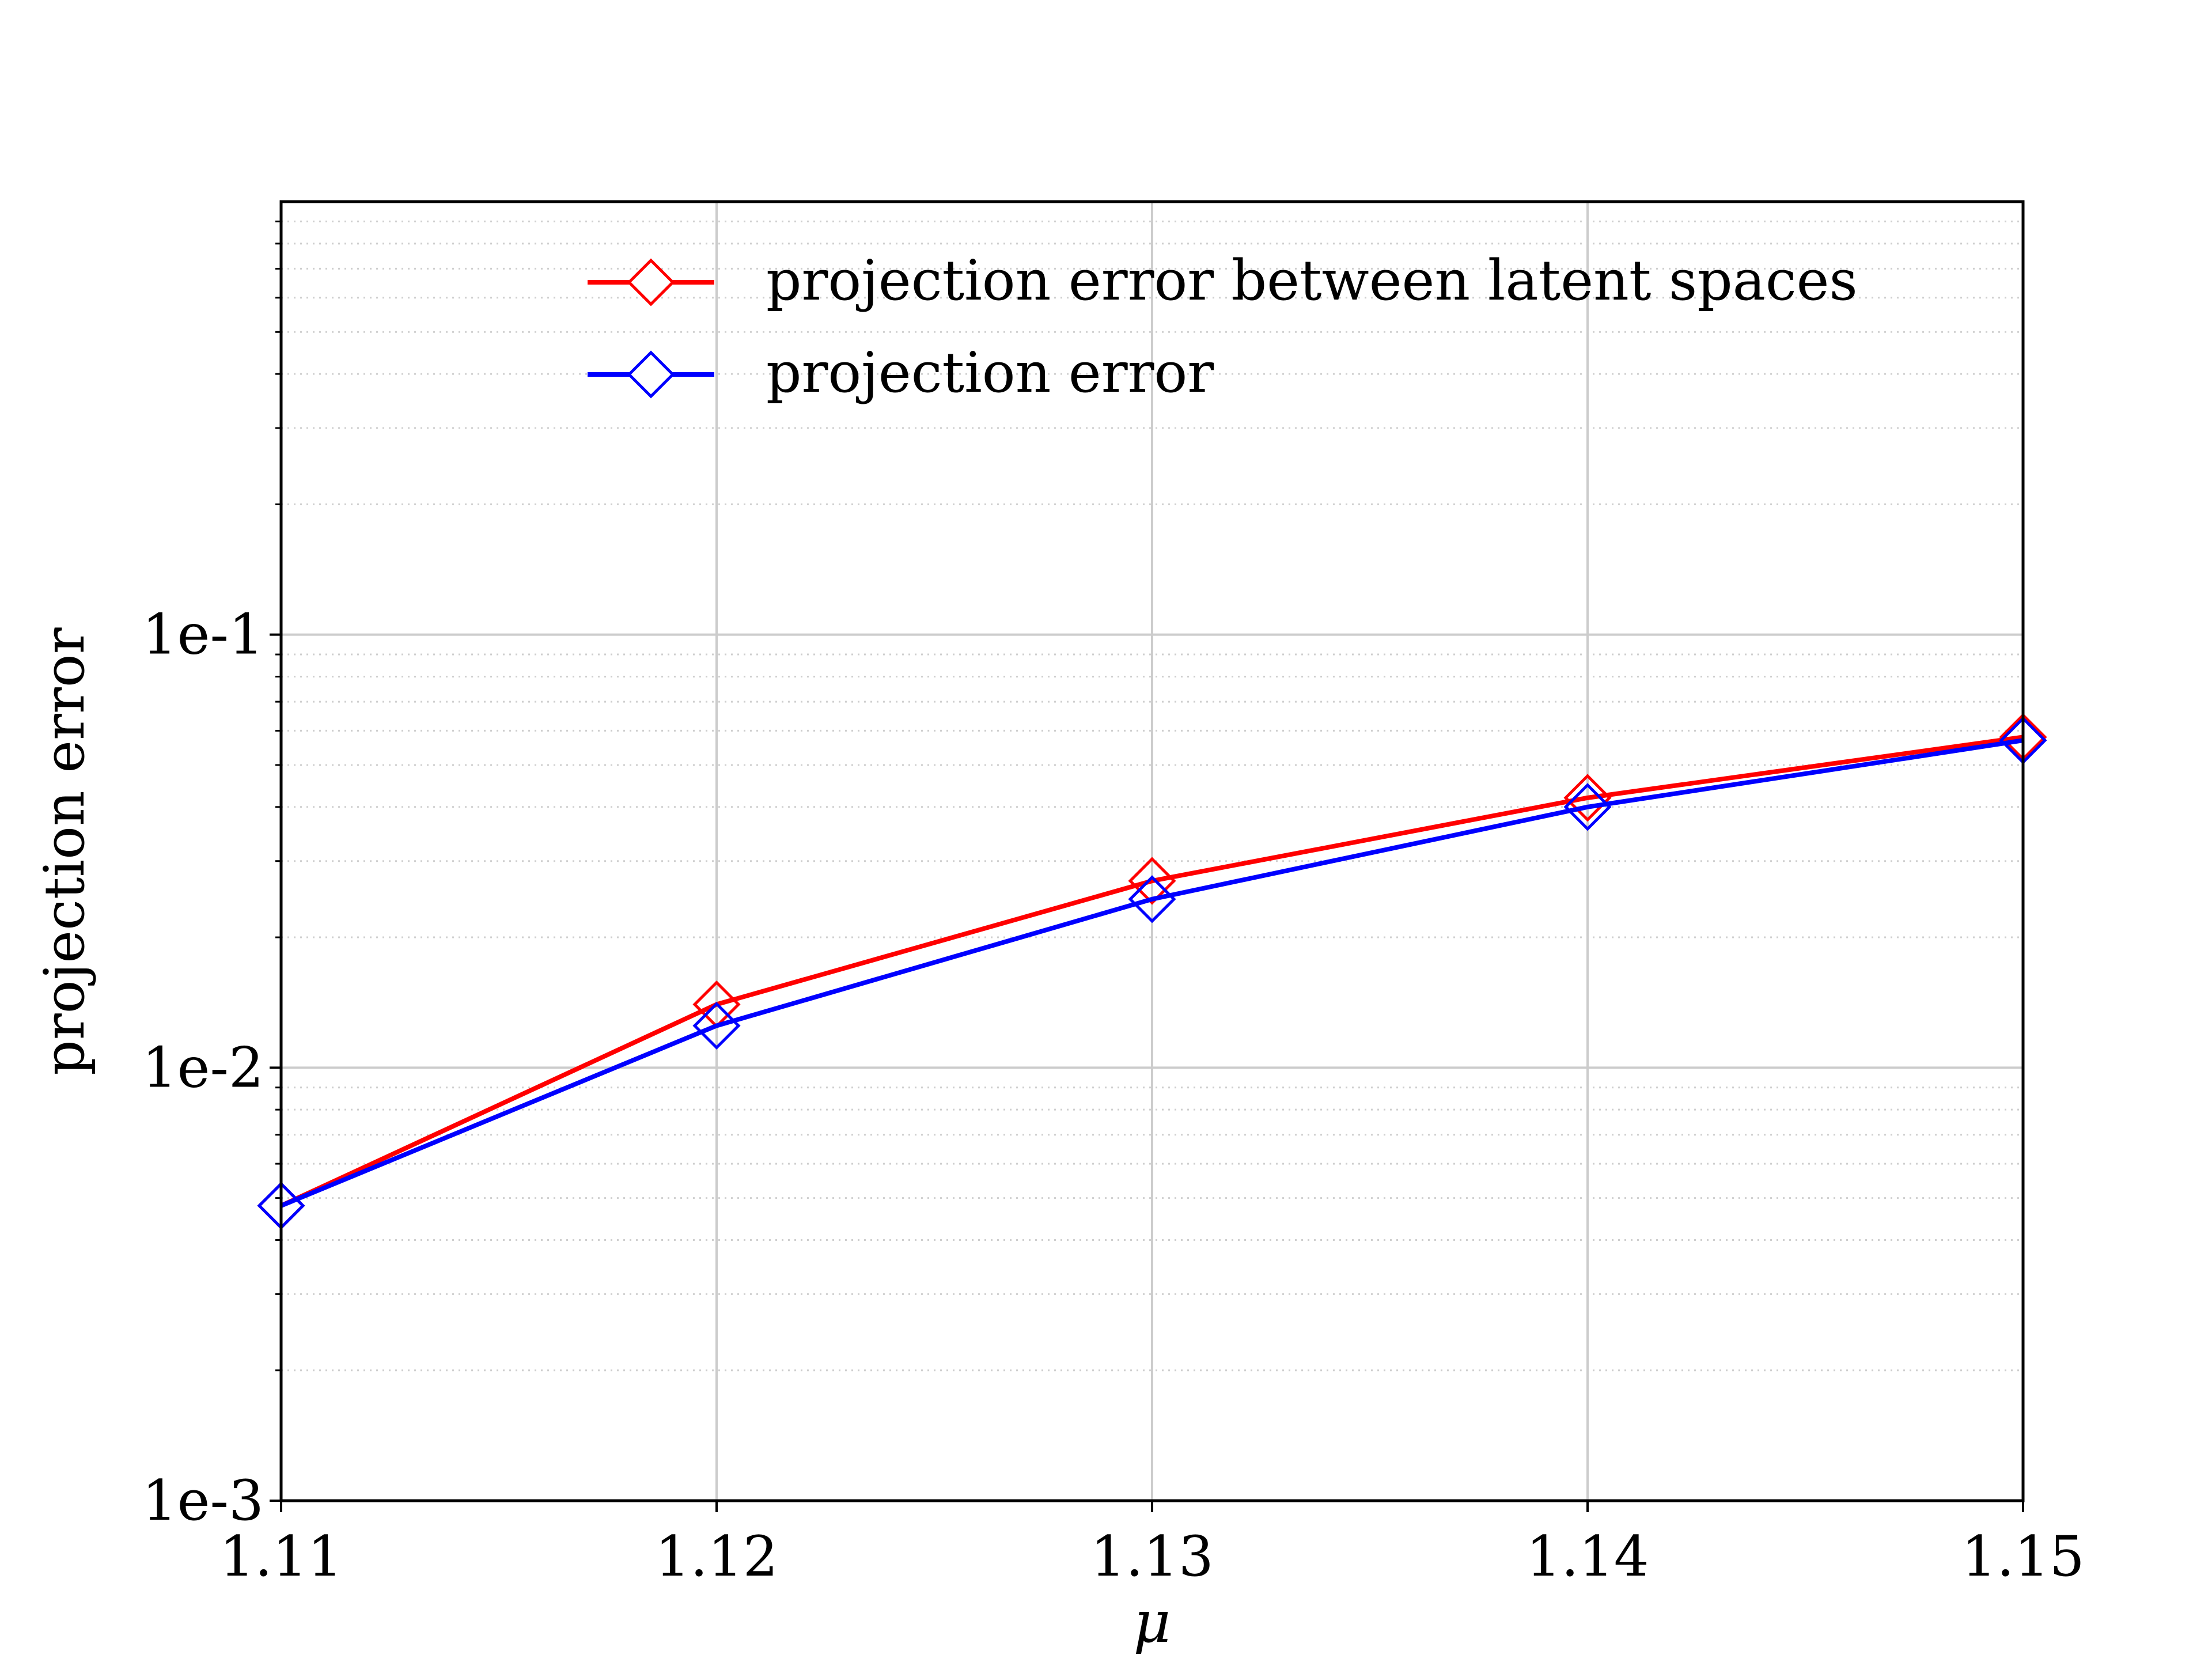 This screenshot has height=1662, width=2212. Describe the element at coordinates (64, 851) in the screenshot. I see `y-axis-label: projection error` at that location.